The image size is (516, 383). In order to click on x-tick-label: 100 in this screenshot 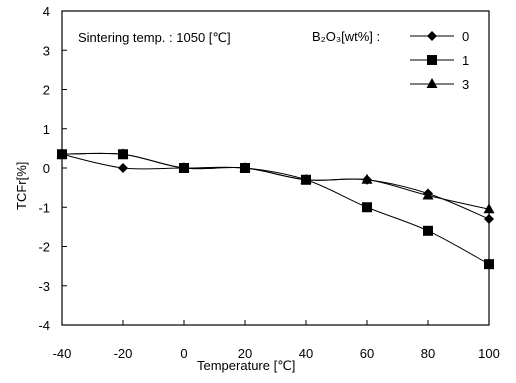, I will do `click(489, 353)`.